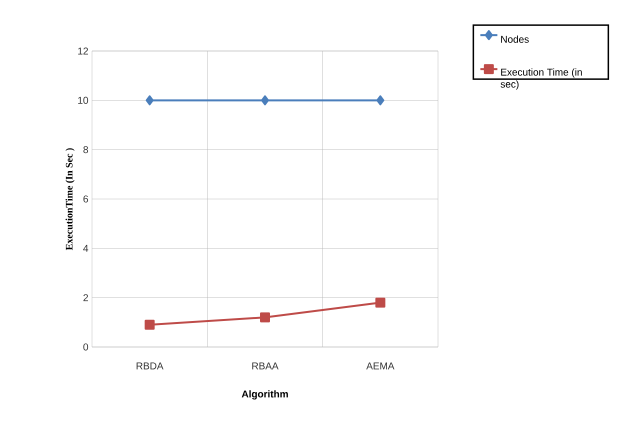  I want to click on x-tick-label: RBAA, so click(265, 366).